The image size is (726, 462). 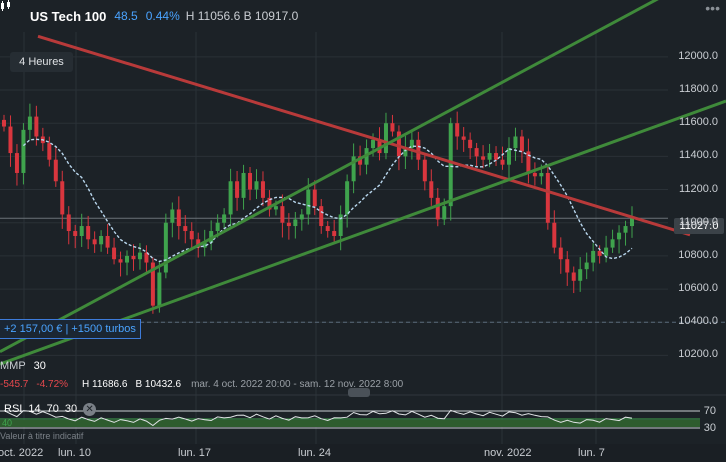 I want to click on rsi-param-3: 30, so click(x=71, y=409).